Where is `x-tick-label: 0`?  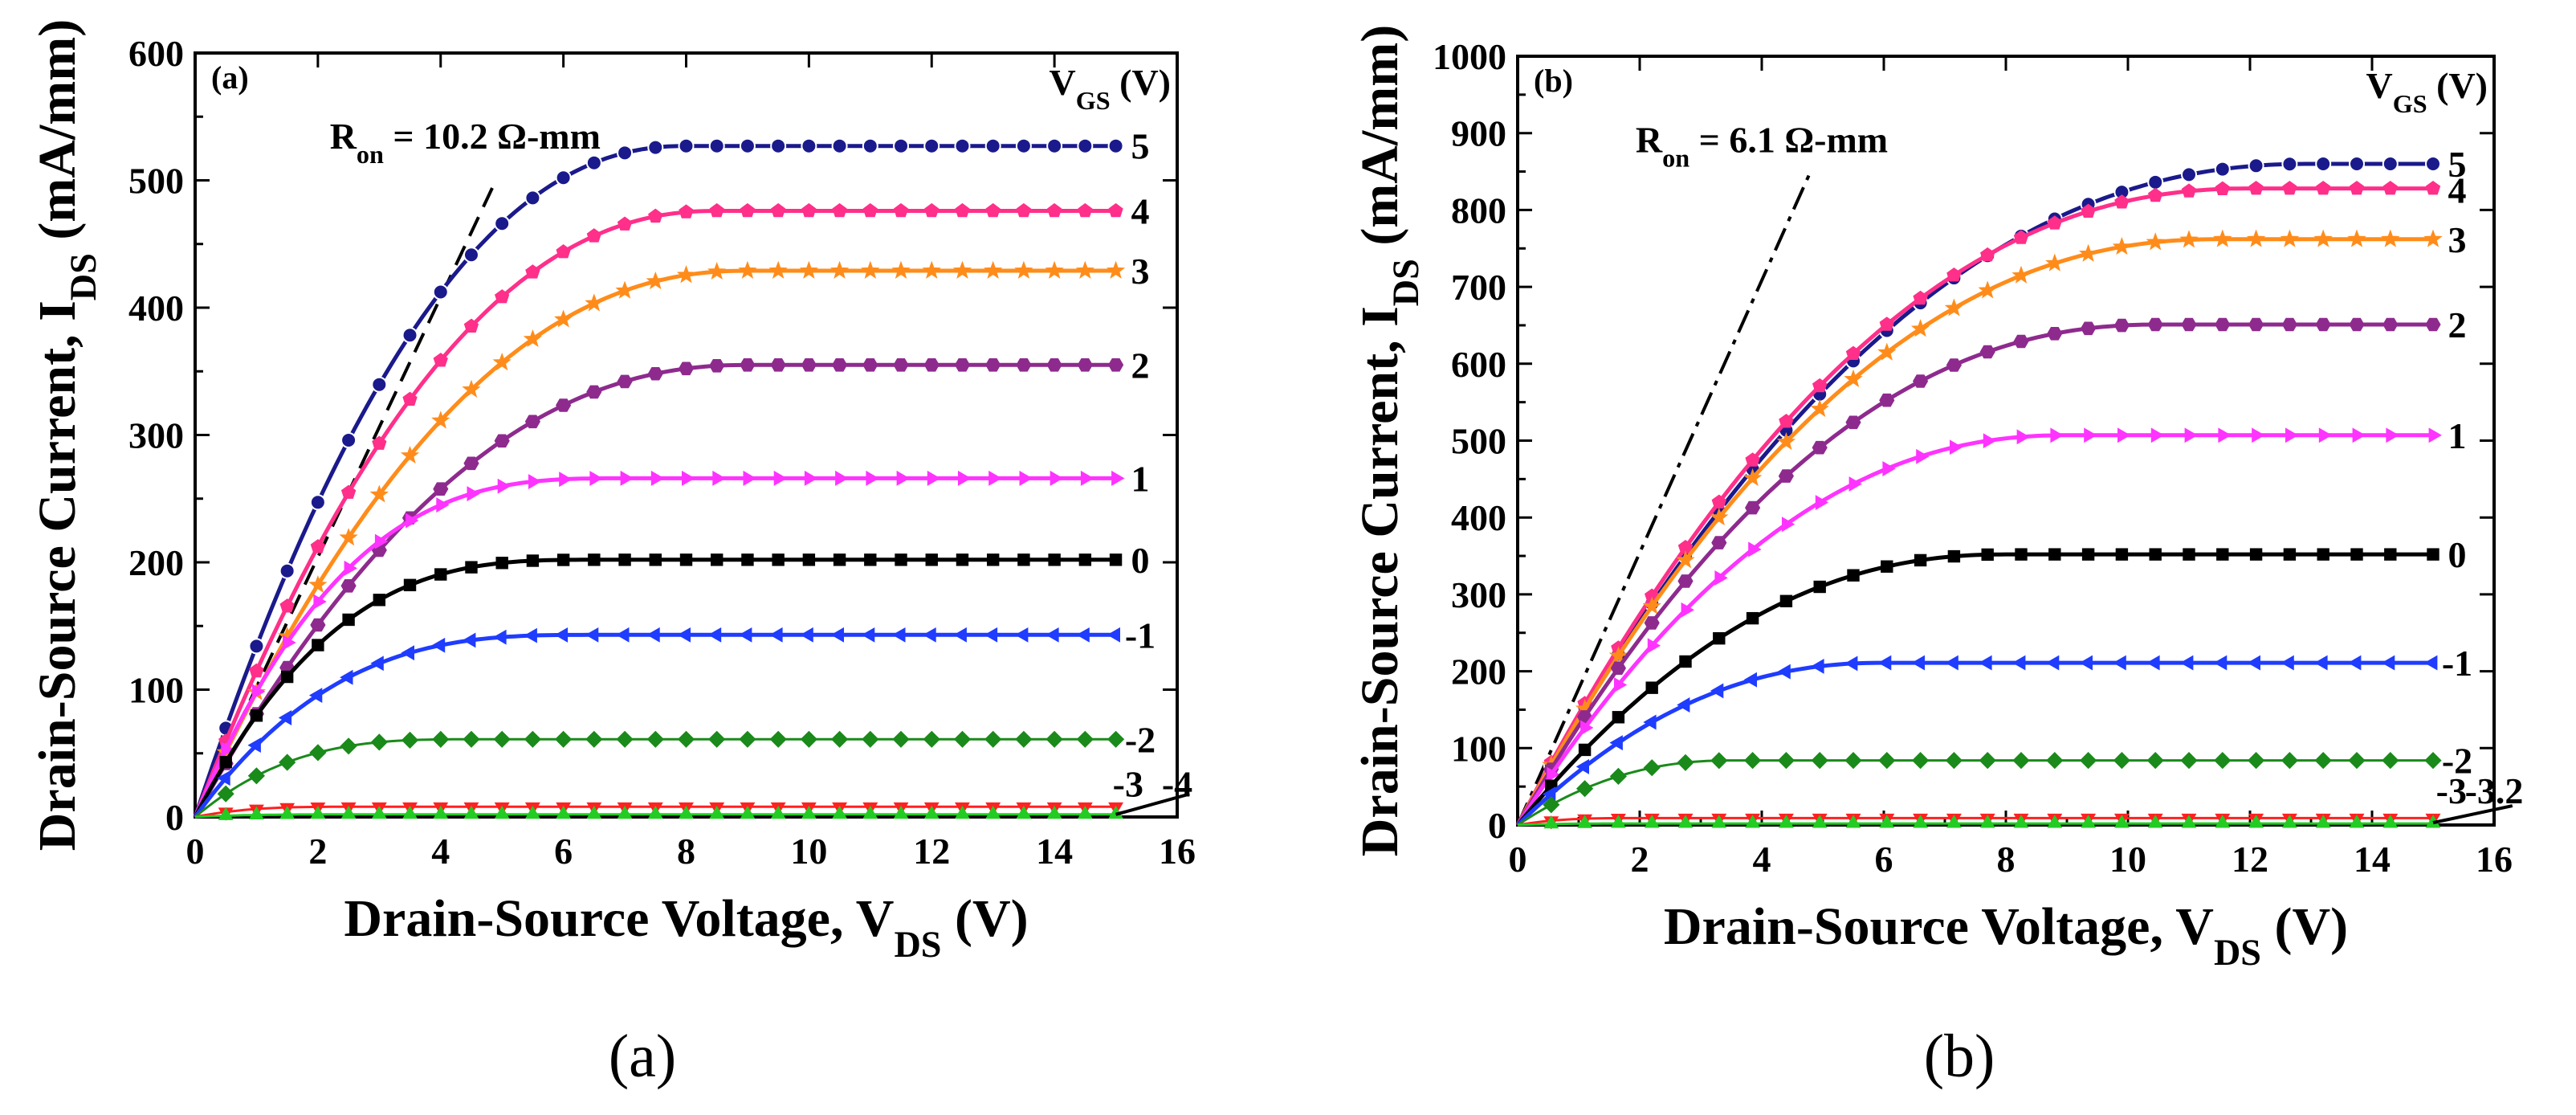 x-tick-label: 0 is located at coordinates (195, 851).